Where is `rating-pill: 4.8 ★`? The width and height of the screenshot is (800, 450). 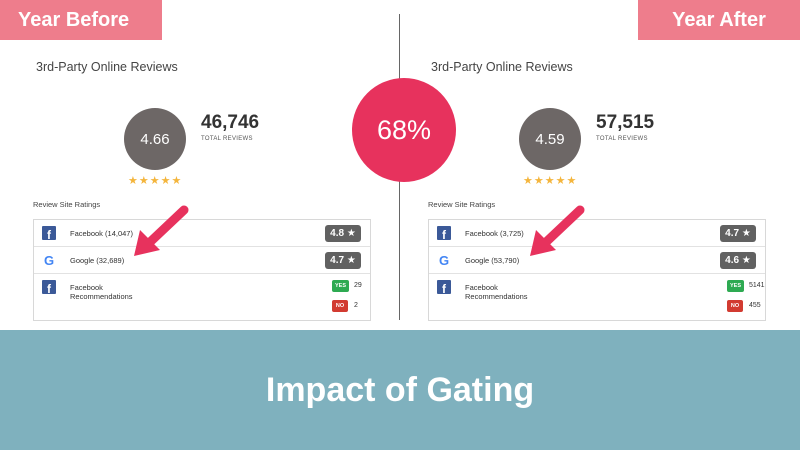 rating-pill: 4.8 ★ is located at coordinates (343, 233).